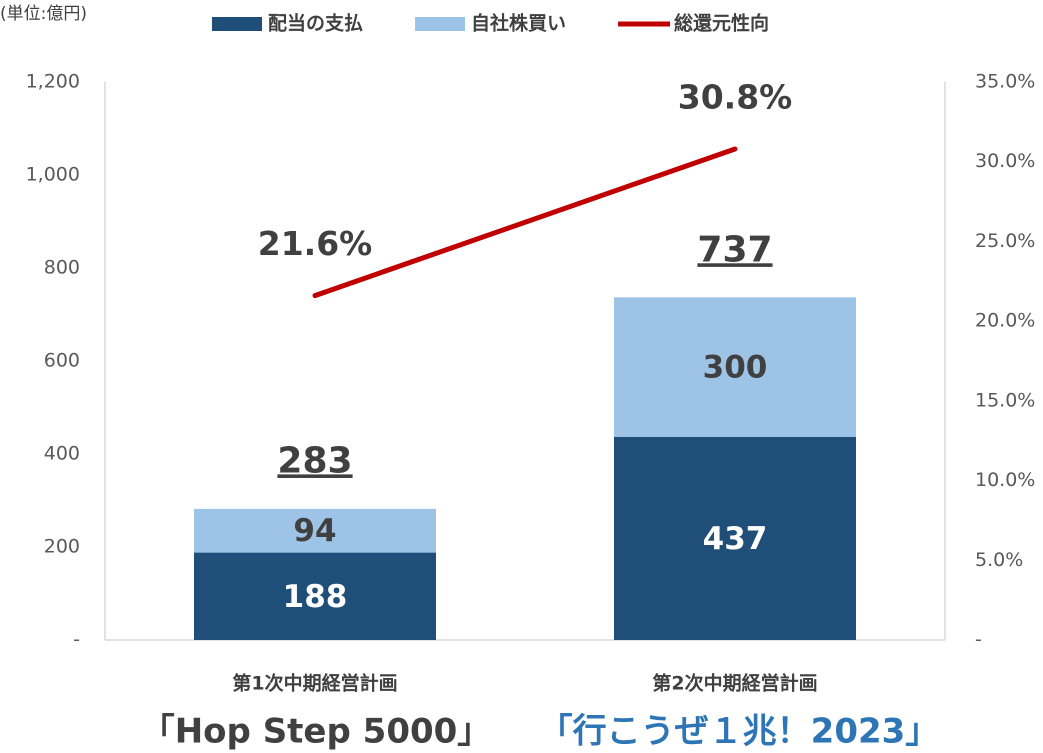  What do you see at coordinates (1005, 161) in the screenshot?
I see `y2-tick-label: 30.0%` at bounding box center [1005, 161].